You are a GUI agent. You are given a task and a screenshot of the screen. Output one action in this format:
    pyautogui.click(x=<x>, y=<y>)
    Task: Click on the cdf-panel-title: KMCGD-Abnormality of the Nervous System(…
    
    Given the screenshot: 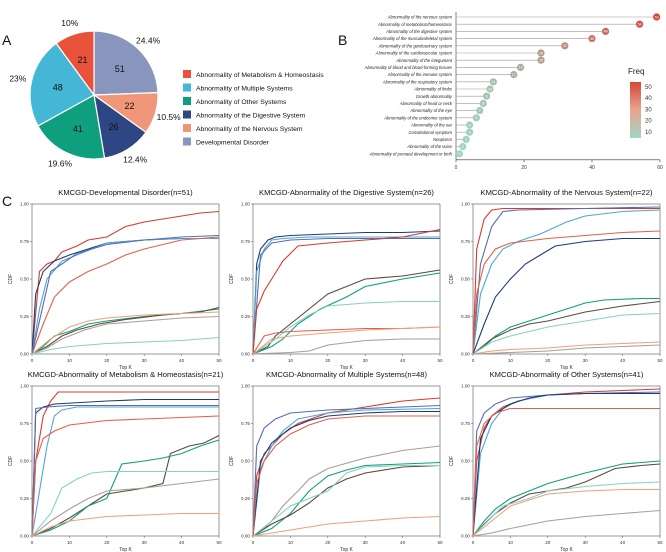 What is the action you would take?
    pyautogui.click(x=567, y=192)
    